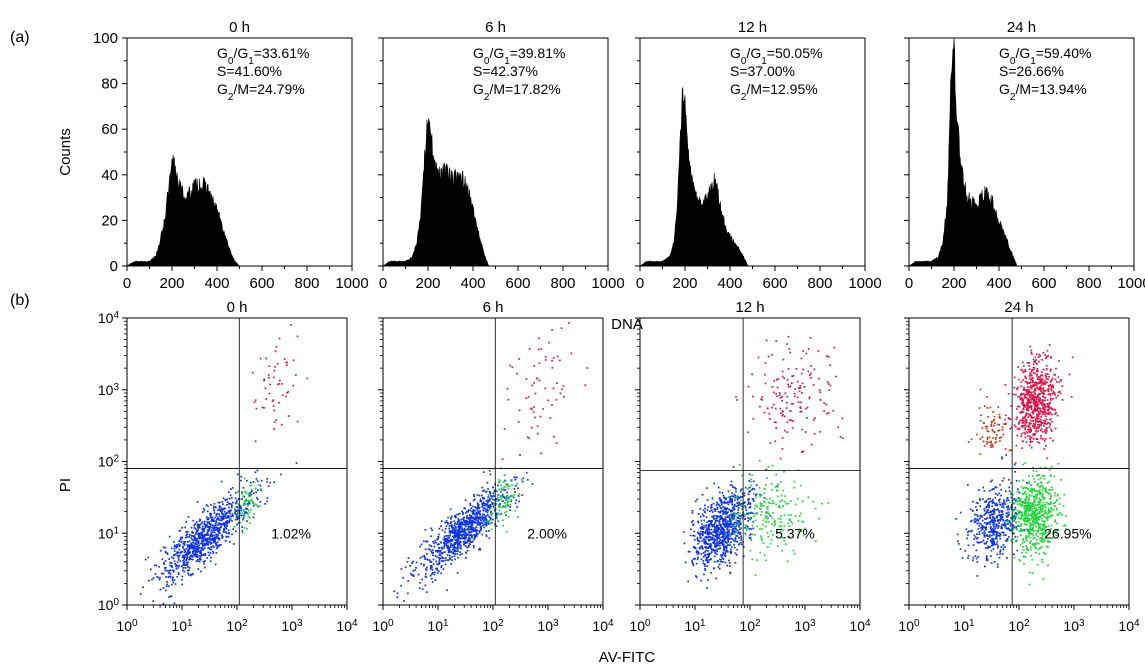  Describe the element at coordinates (519, 56) in the screenshot. I see `phase-annotation: G0/G1=39.81%` at that location.